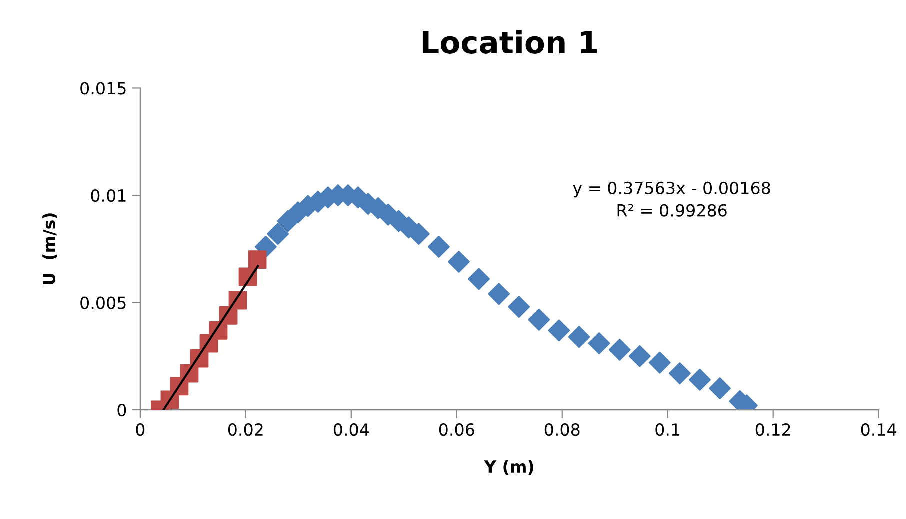  Describe the element at coordinates (878, 430) in the screenshot. I see `x-tick-label: 0.14` at that location.